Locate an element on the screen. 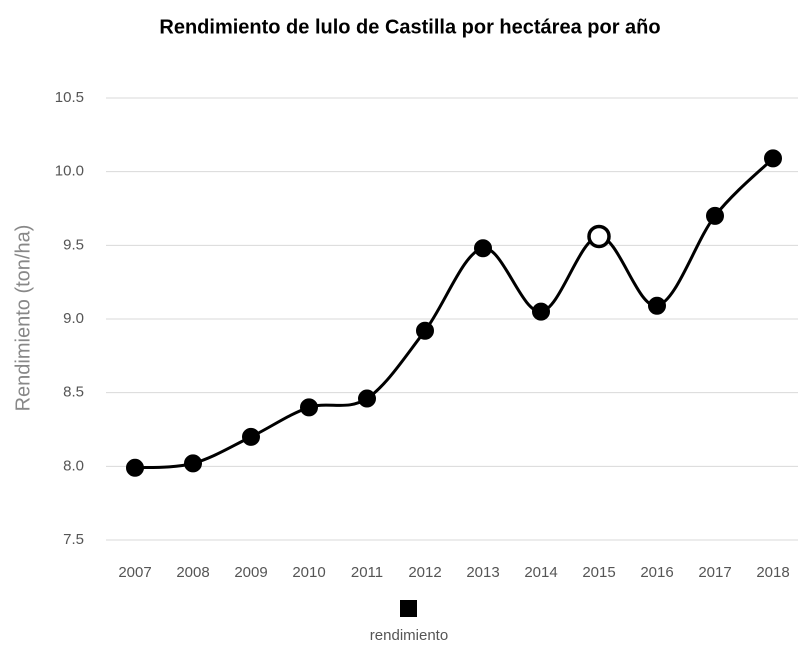 This screenshot has width=804, height=651. y-tick-label: 10.0 is located at coordinates (69, 171).